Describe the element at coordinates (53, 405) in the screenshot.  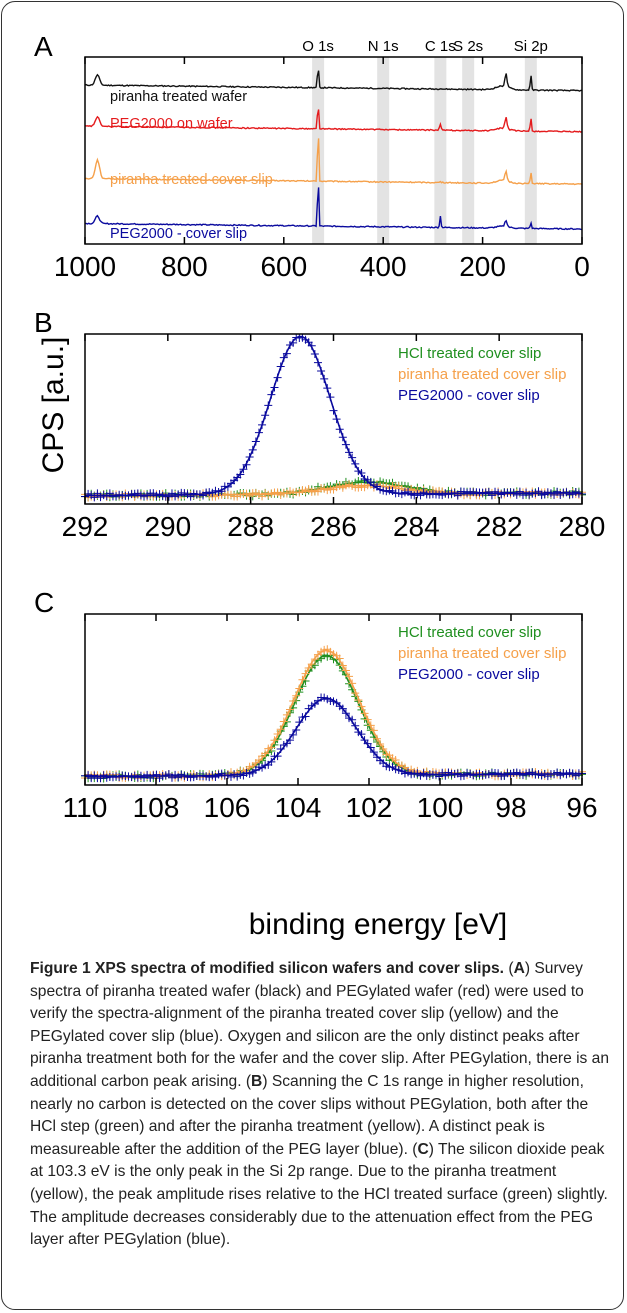
I see `y-axis-label: CPS [a.u.]` at that location.